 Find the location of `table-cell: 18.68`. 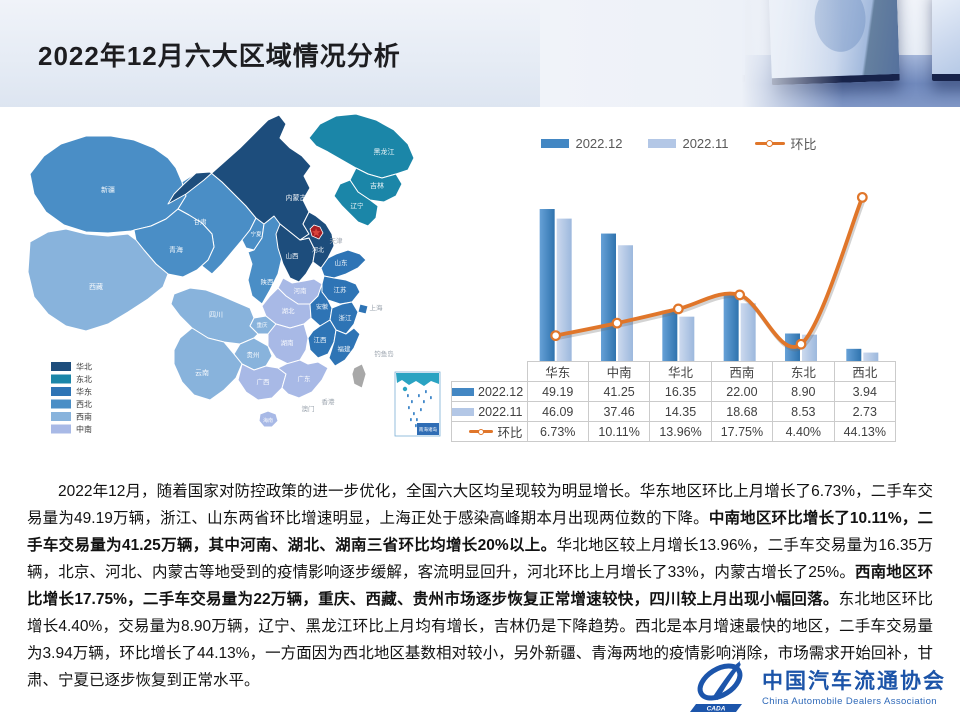

table-cell: 18.68 is located at coordinates (742, 411).